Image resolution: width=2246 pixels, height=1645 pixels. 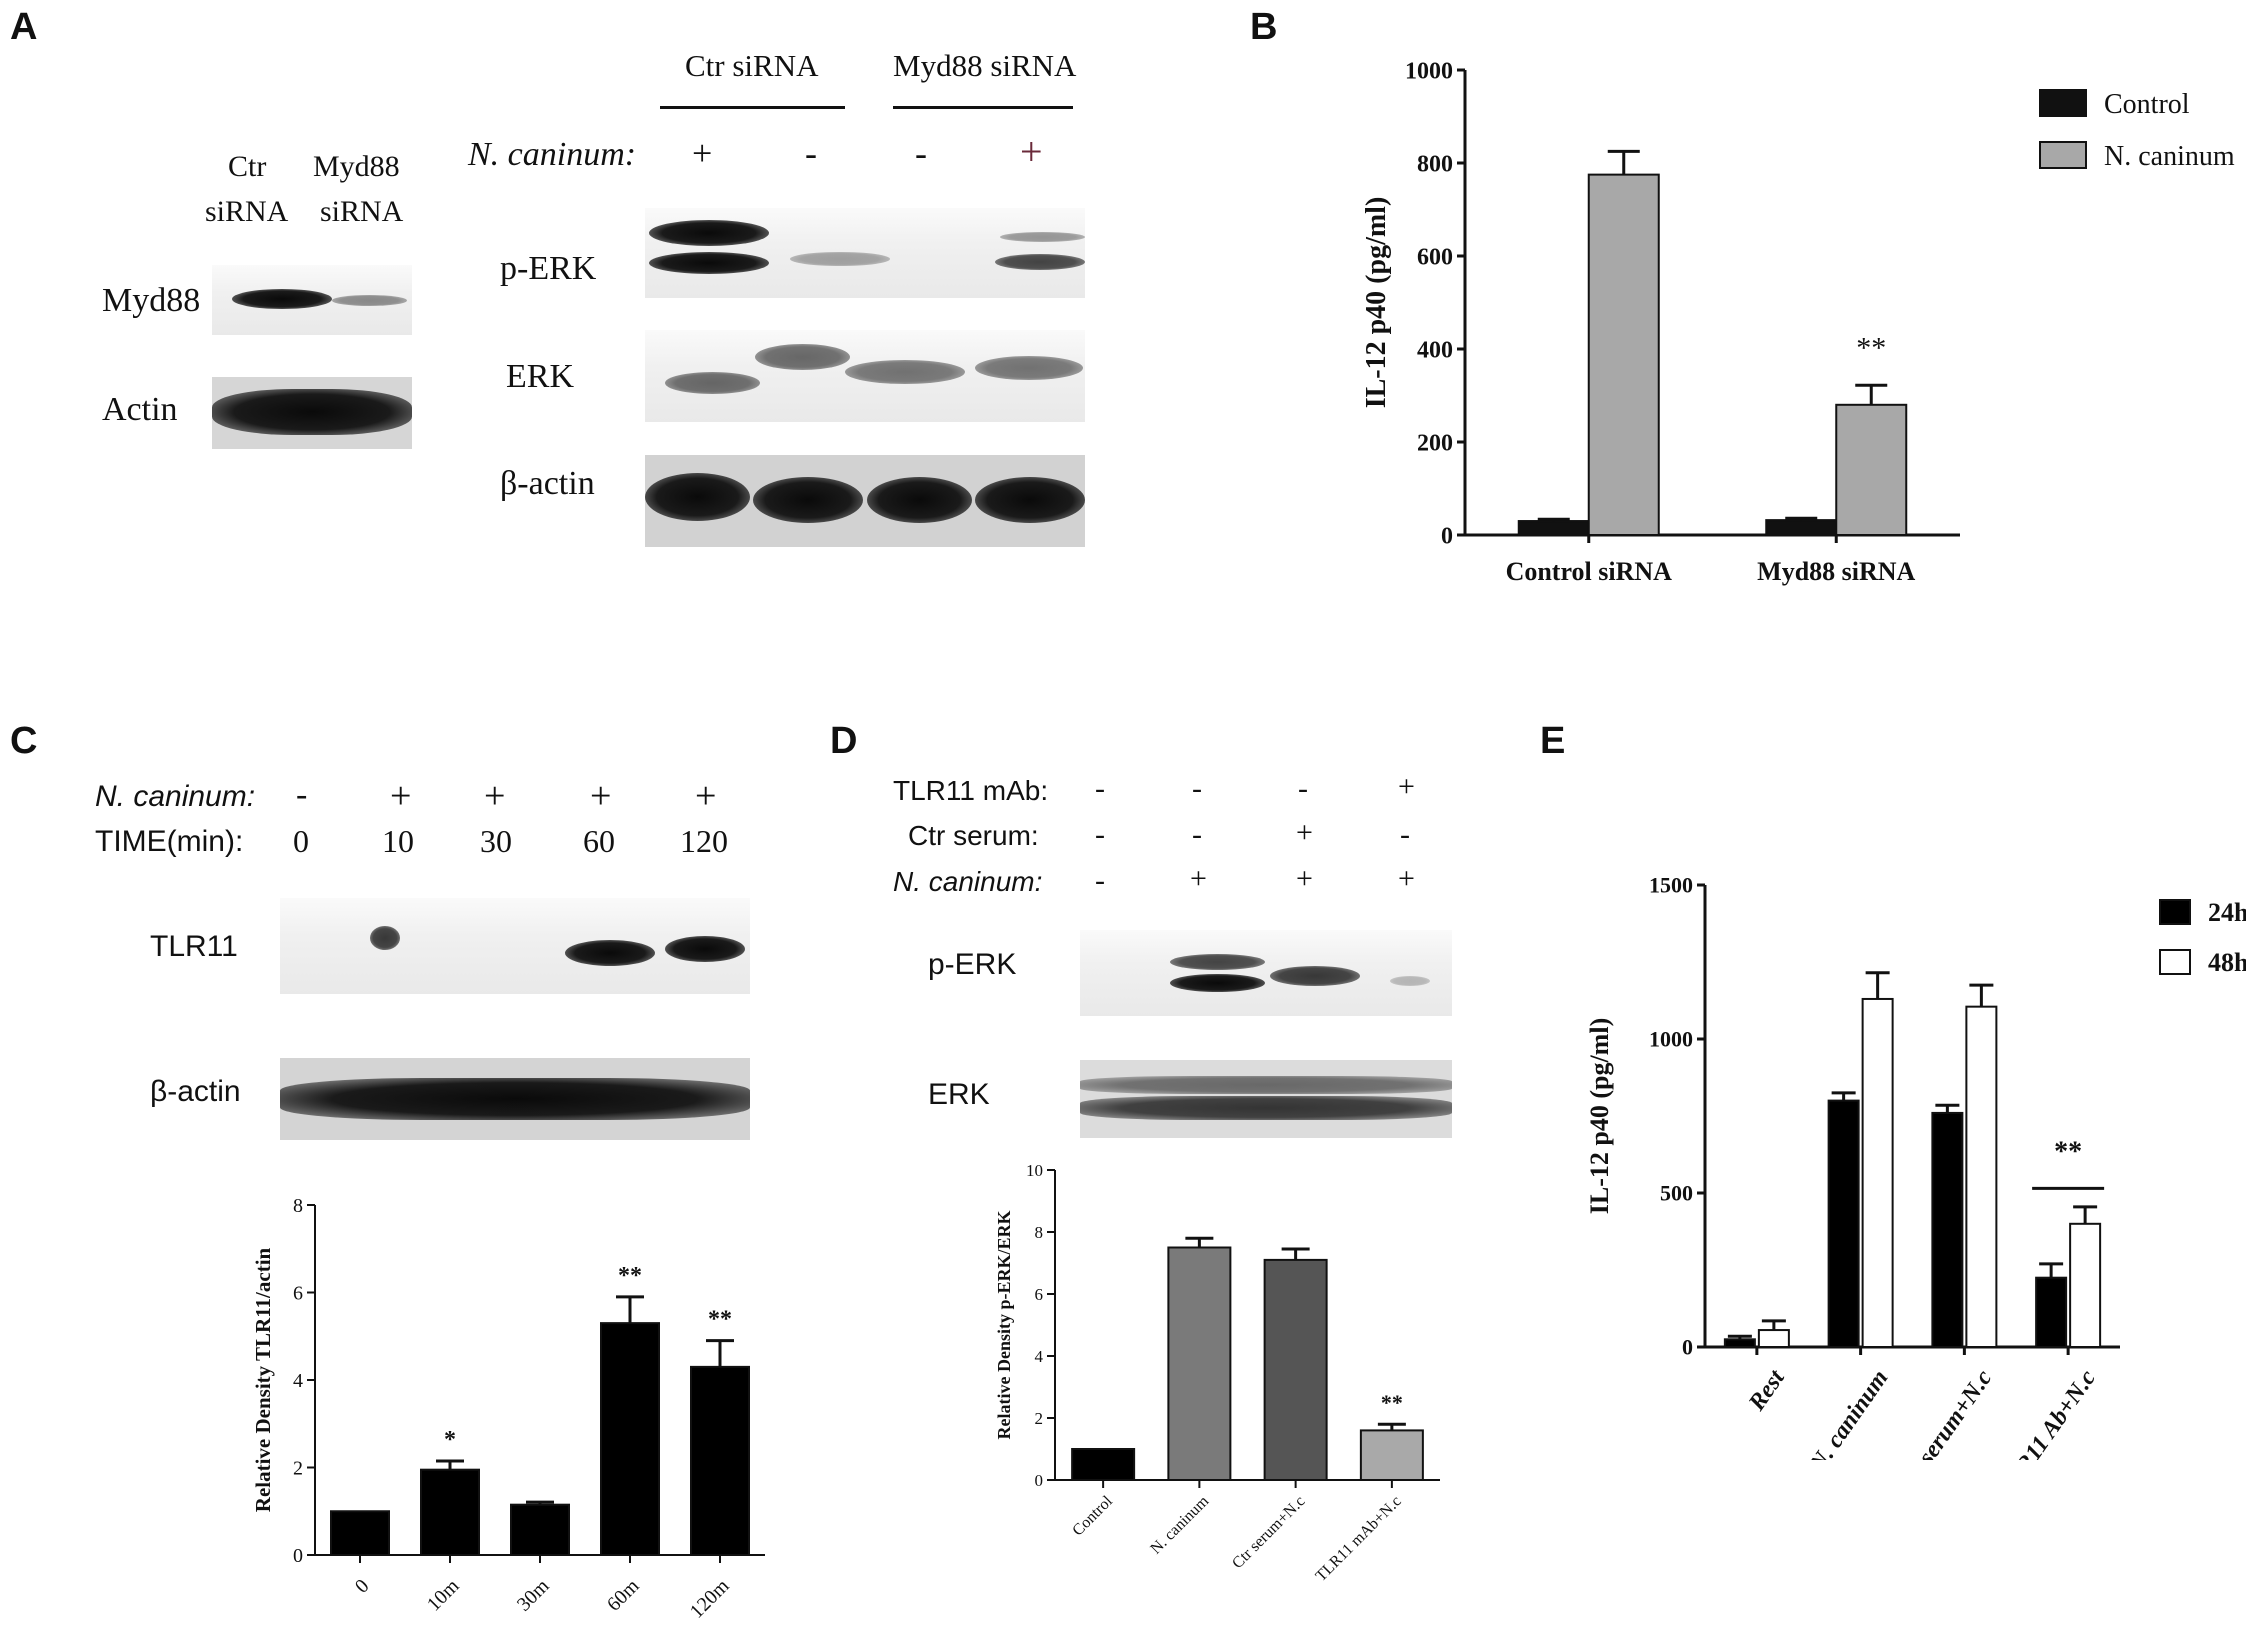 What do you see at coordinates (1304, 832) in the screenshot?
I see `d-sign-2-3: +` at bounding box center [1304, 832].